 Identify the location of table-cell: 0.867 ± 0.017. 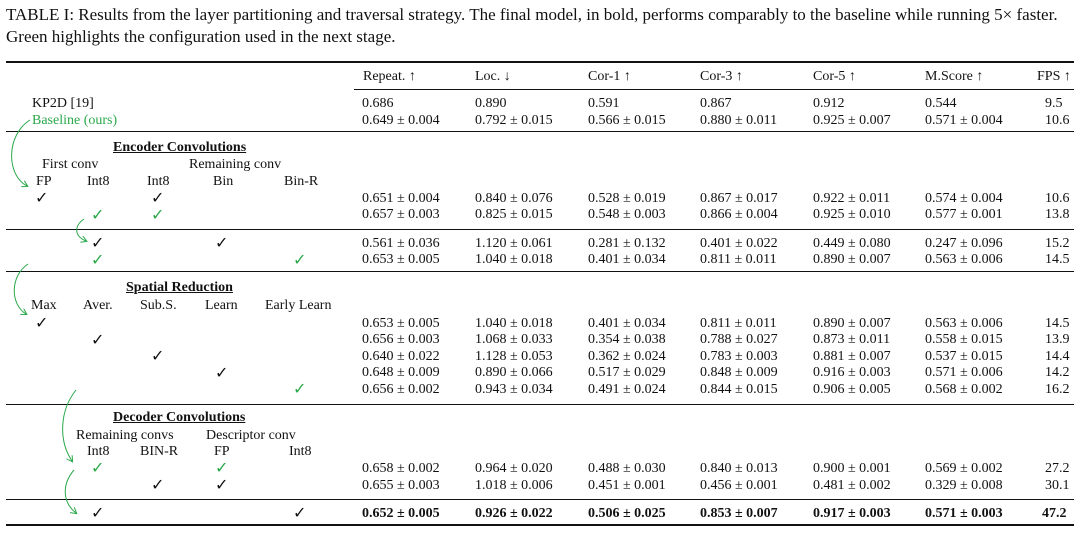
(739, 198).